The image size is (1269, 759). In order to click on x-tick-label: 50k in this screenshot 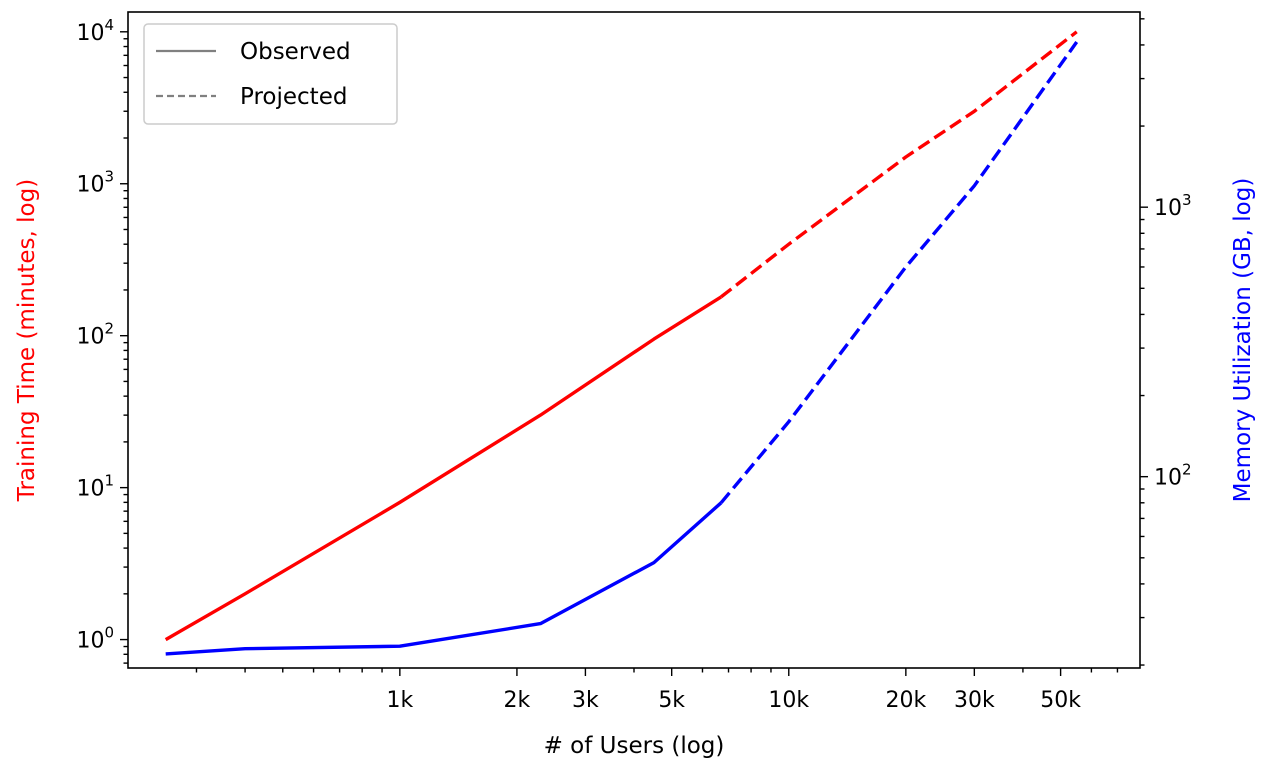, I will do `click(1060, 700)`.